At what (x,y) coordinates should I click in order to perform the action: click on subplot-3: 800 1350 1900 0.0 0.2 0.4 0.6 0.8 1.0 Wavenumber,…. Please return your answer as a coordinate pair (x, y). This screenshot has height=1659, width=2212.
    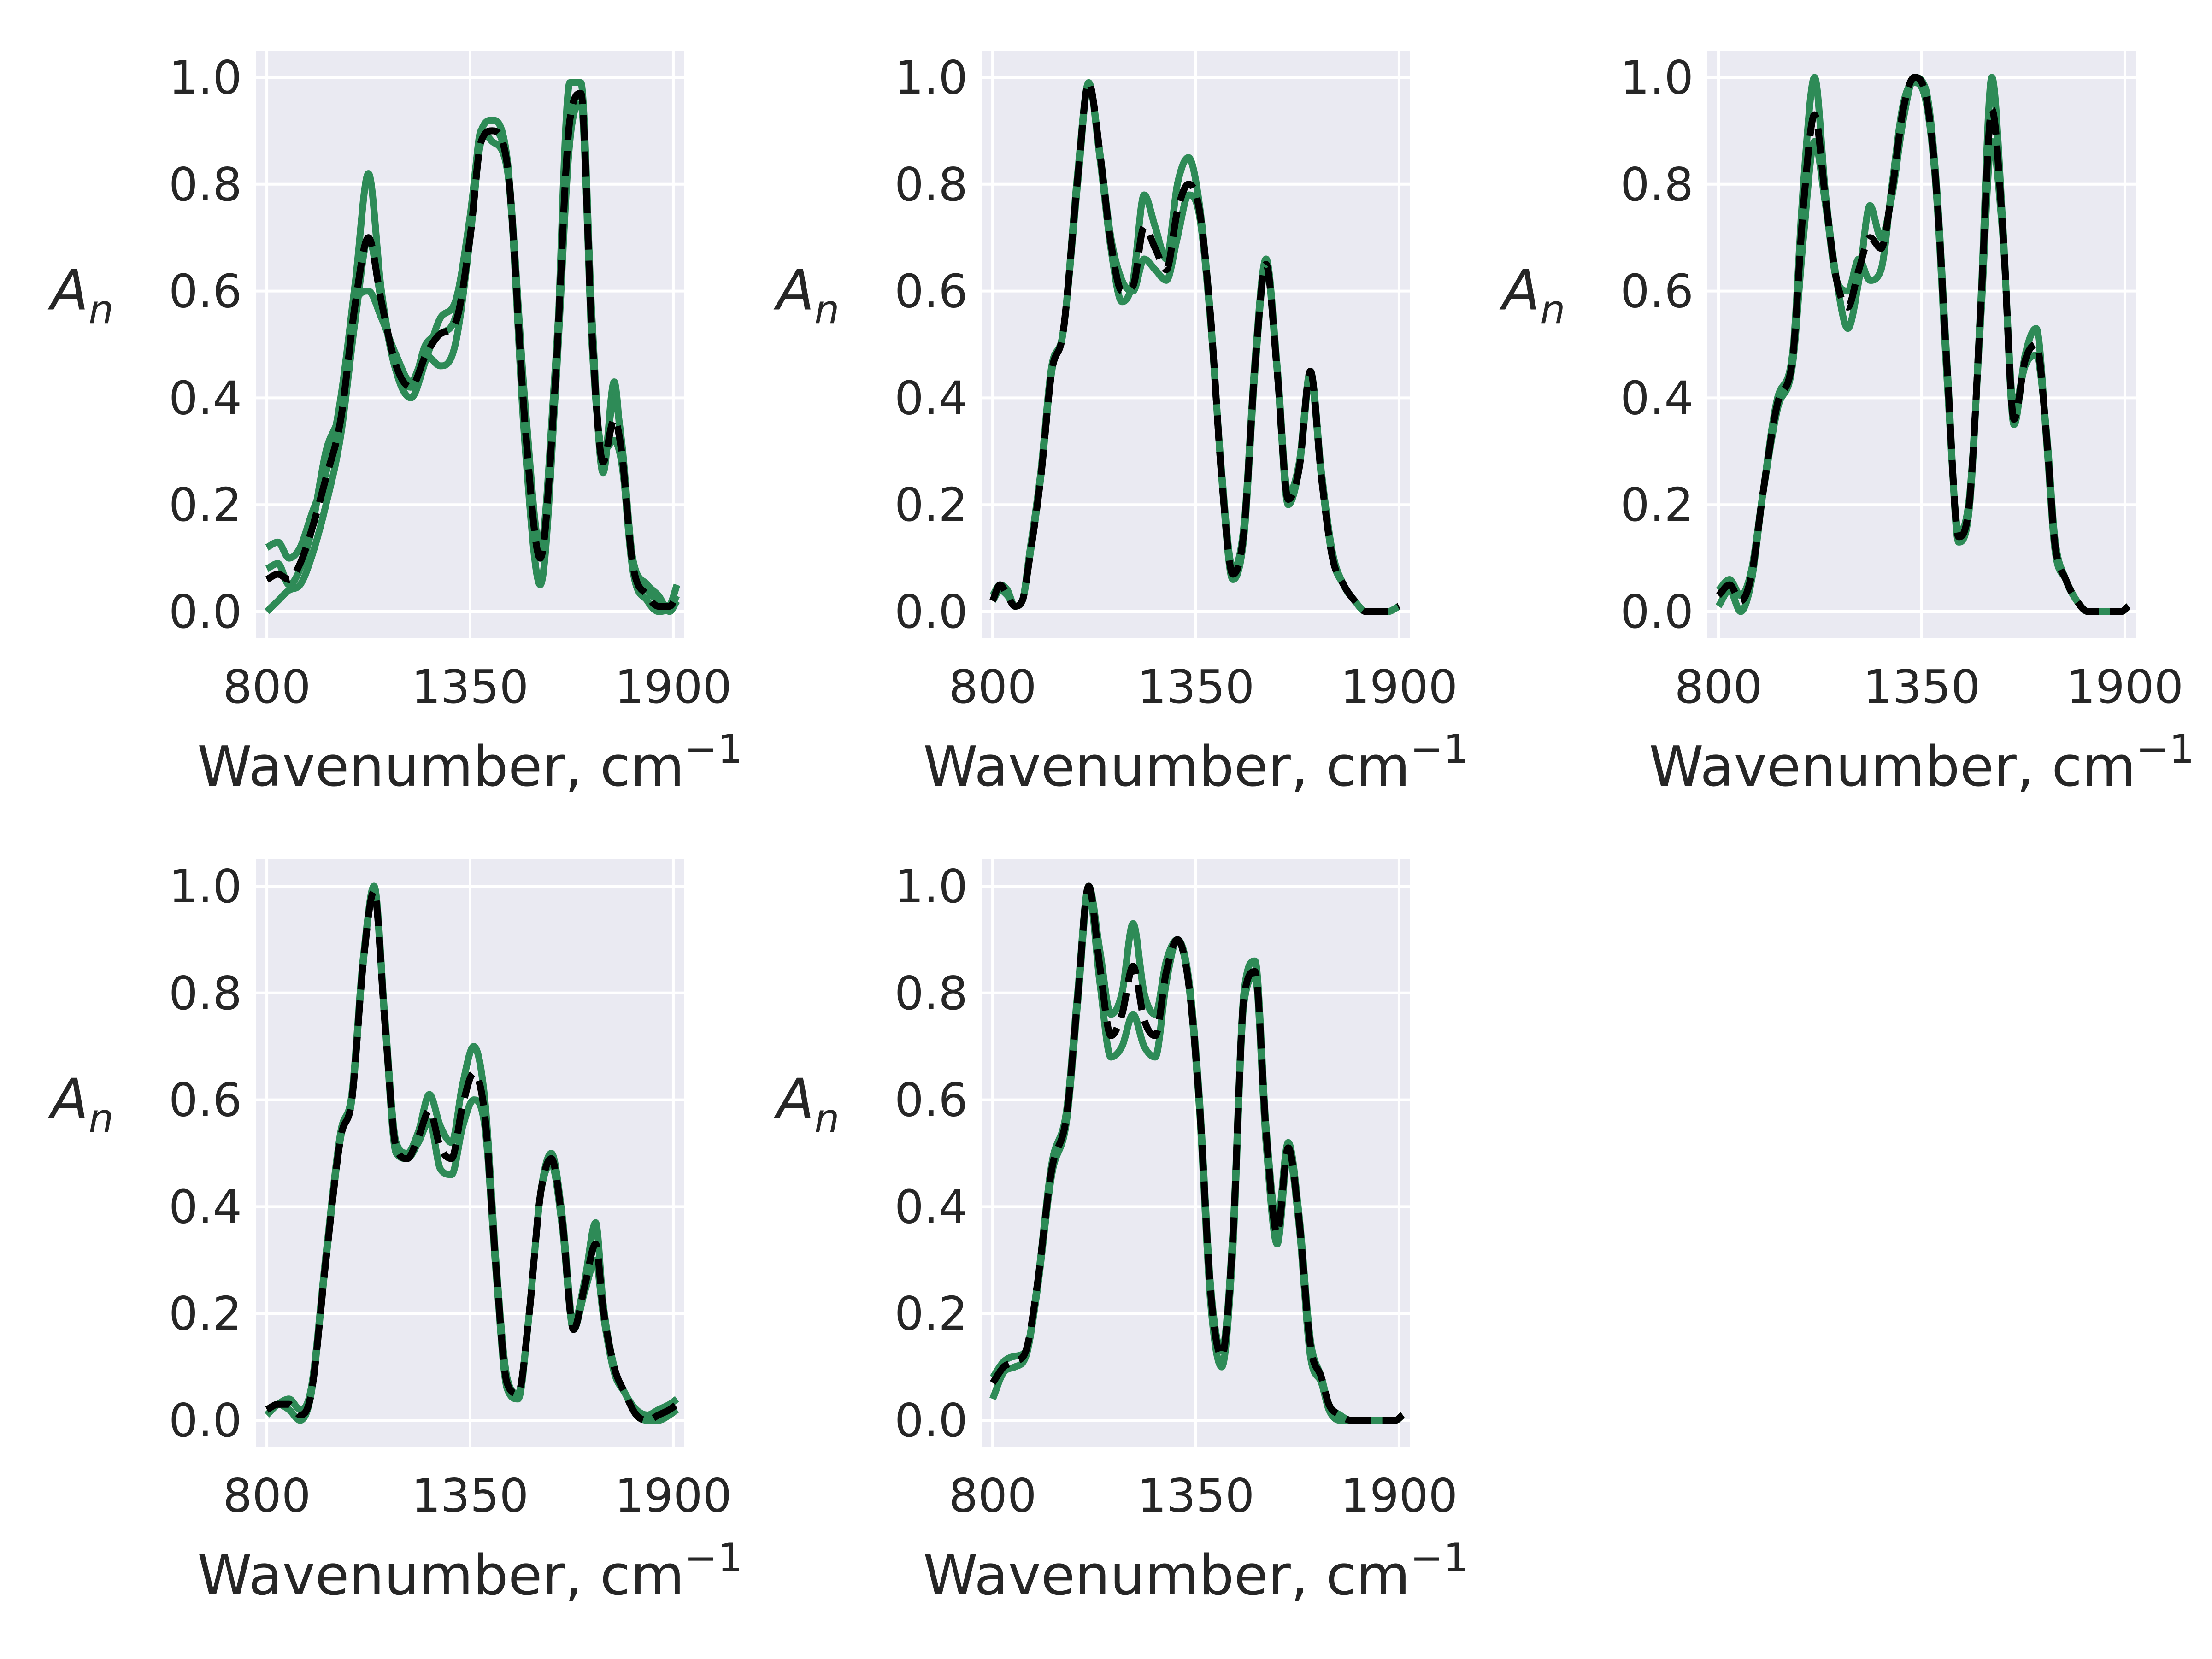
    Looking at the image, I should click on (1846, 425).